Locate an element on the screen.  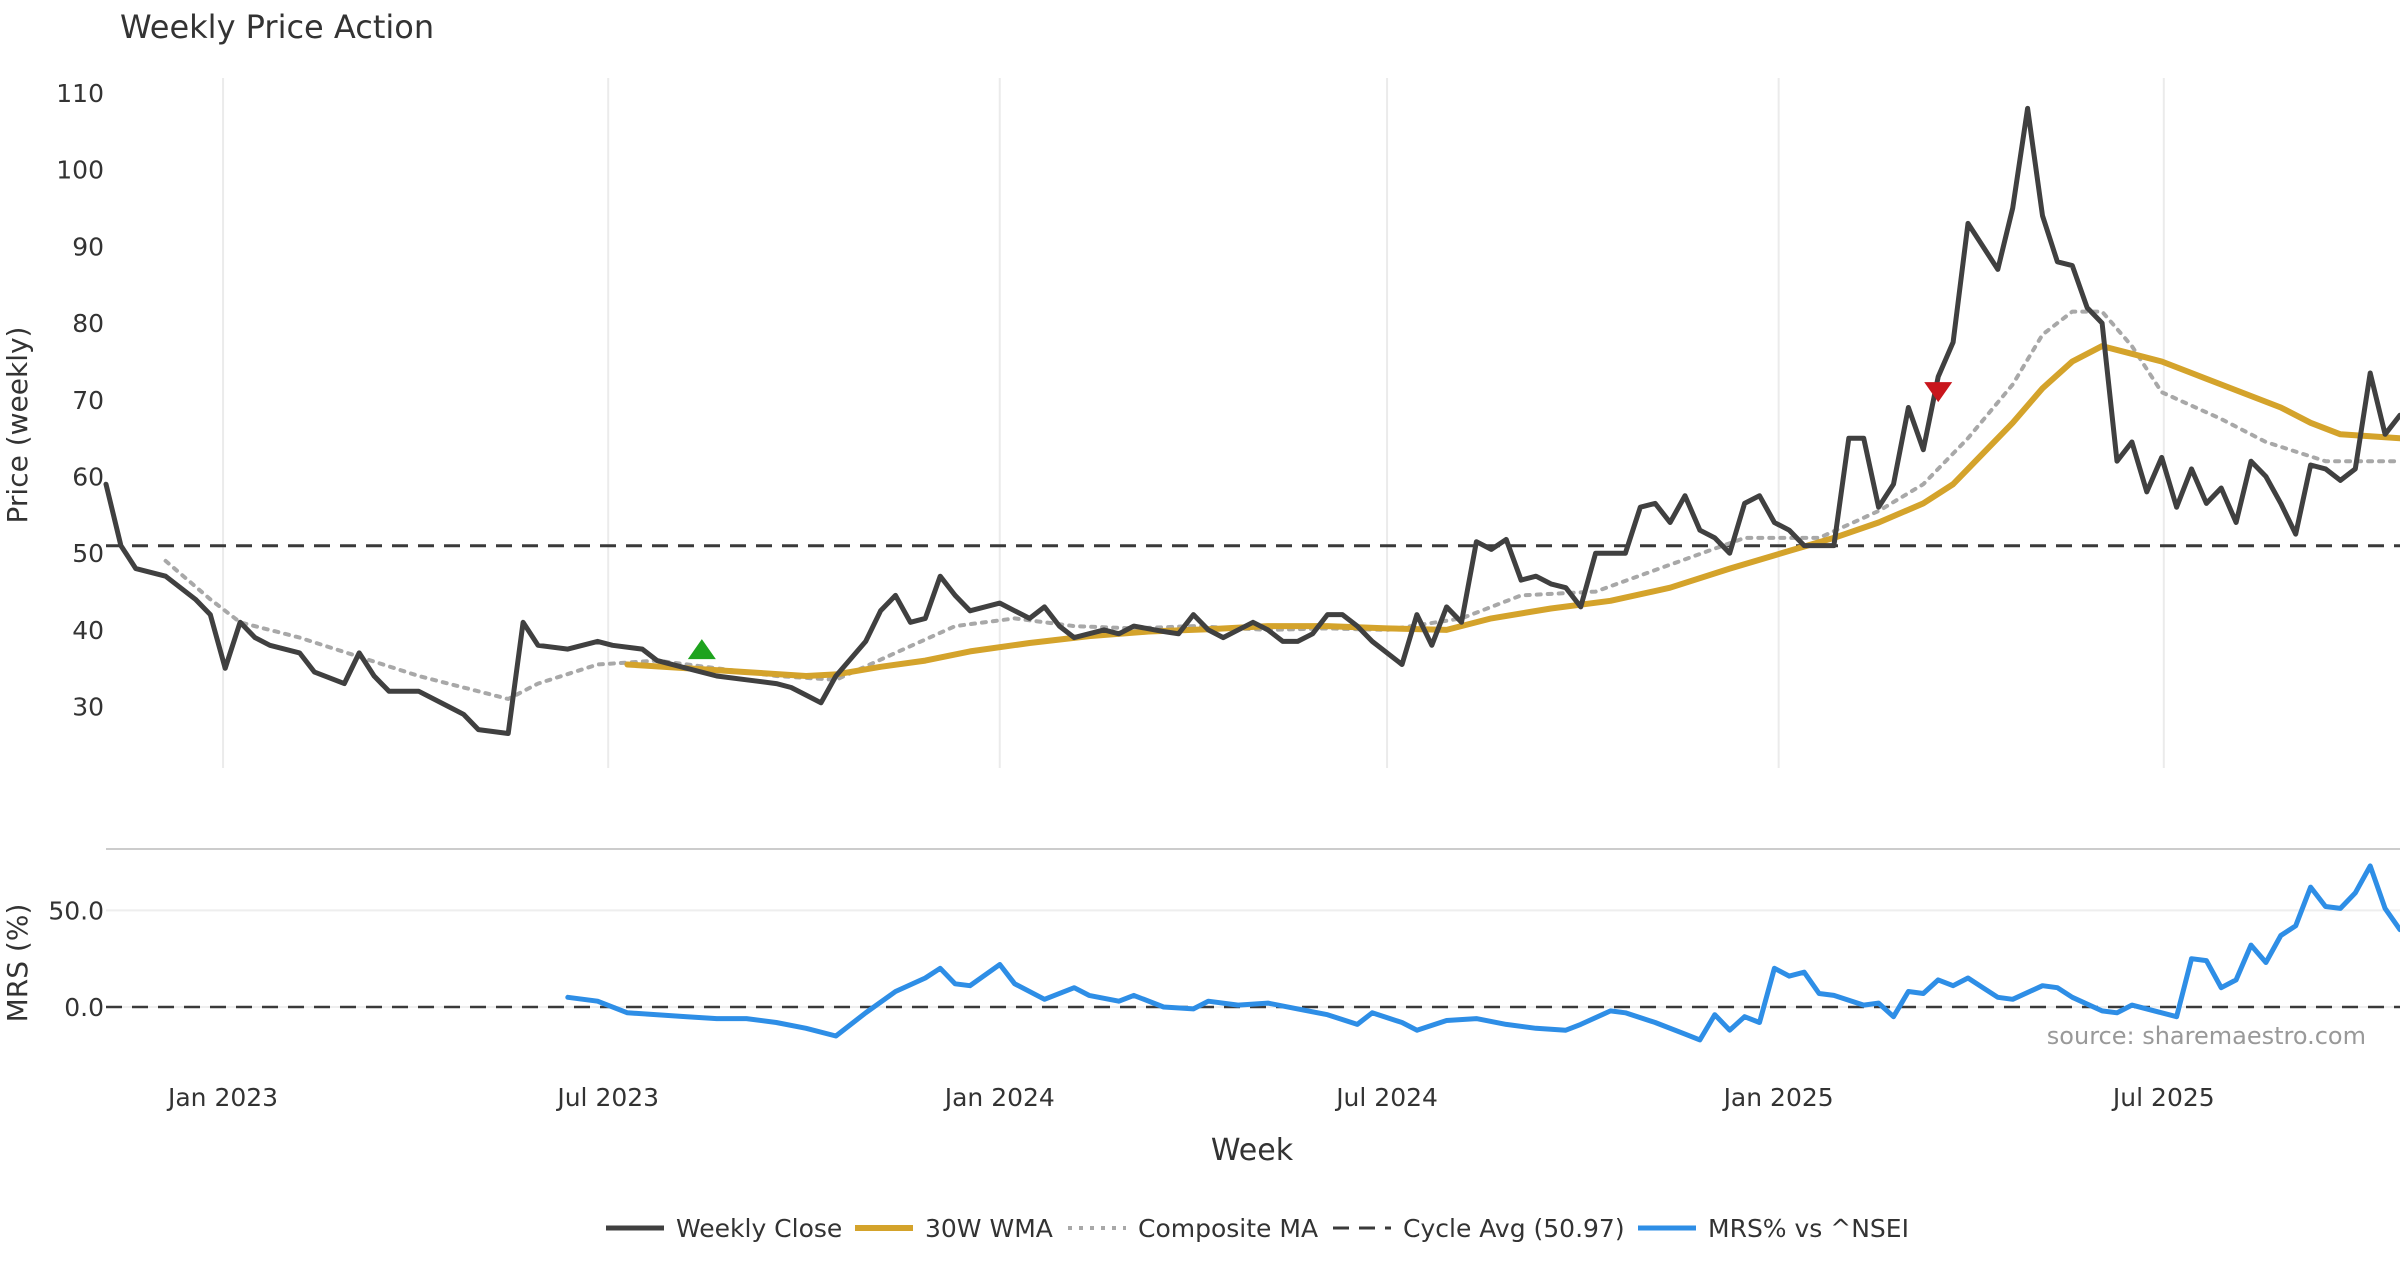
price-y-tick-1: 40 is located at coordinates (88, 630).